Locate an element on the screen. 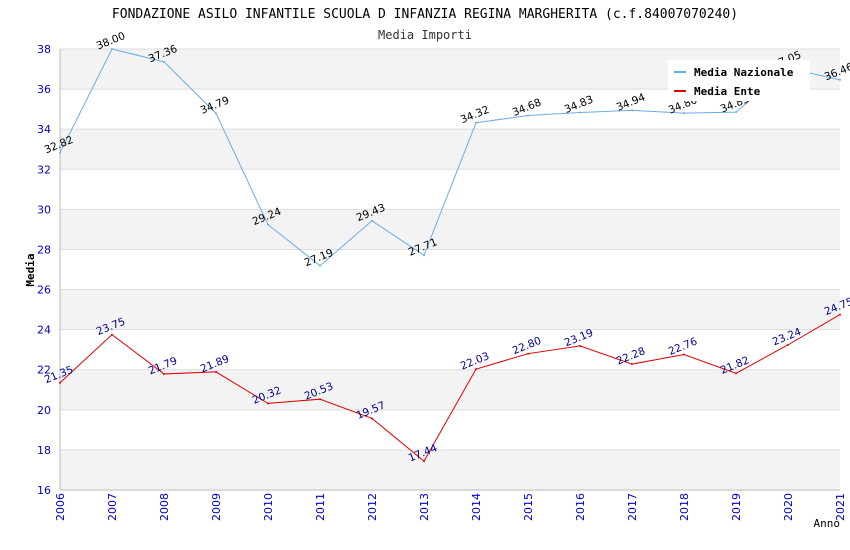  y-tick-label: 24 is located at coordinates (44, 330).